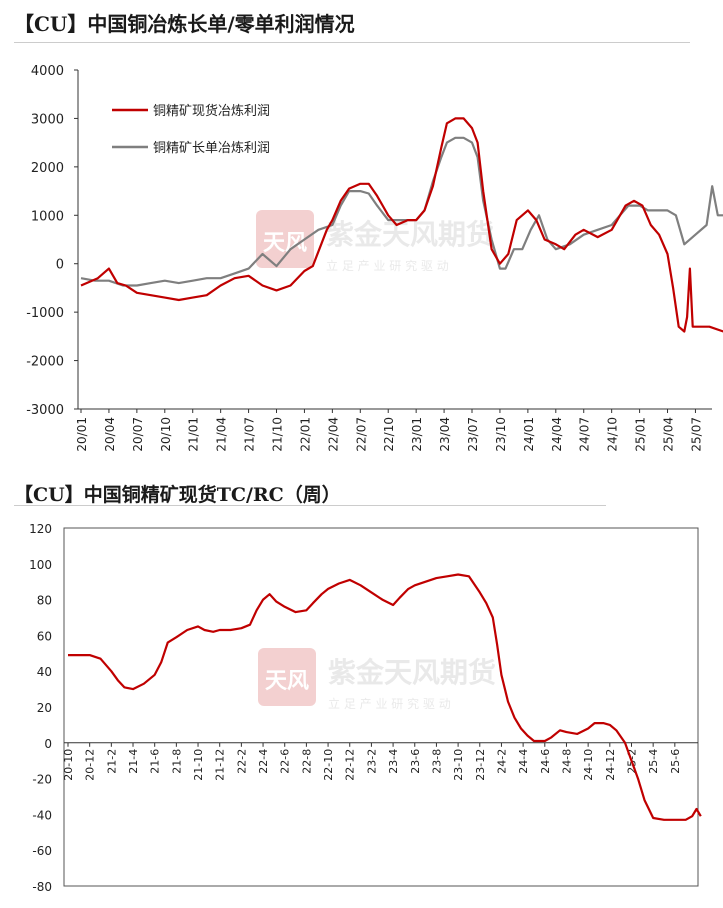 The image size is (723, 908). What do you see at coordinates (389, 703) in the screenshot?
I see `chart2-watermark-slogan: 立 足 产 业 研 究 驱 动` at bounding box center [389, 703].